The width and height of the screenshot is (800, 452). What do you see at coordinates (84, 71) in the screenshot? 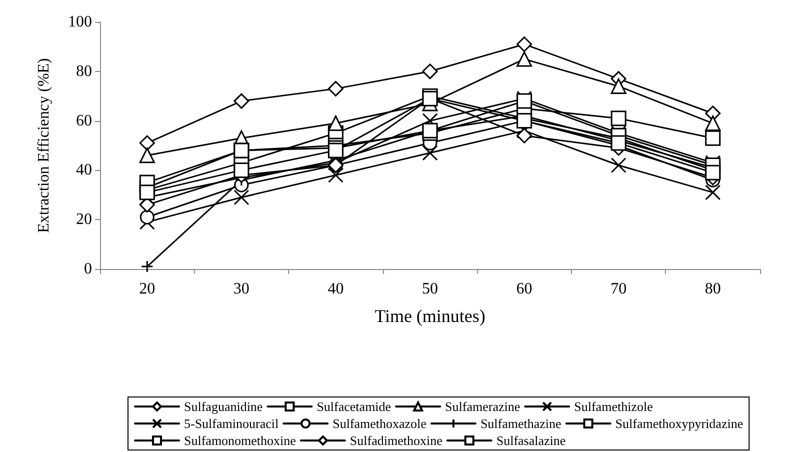
I see `y-tick-label: 80` at bounding box center [84, 71].